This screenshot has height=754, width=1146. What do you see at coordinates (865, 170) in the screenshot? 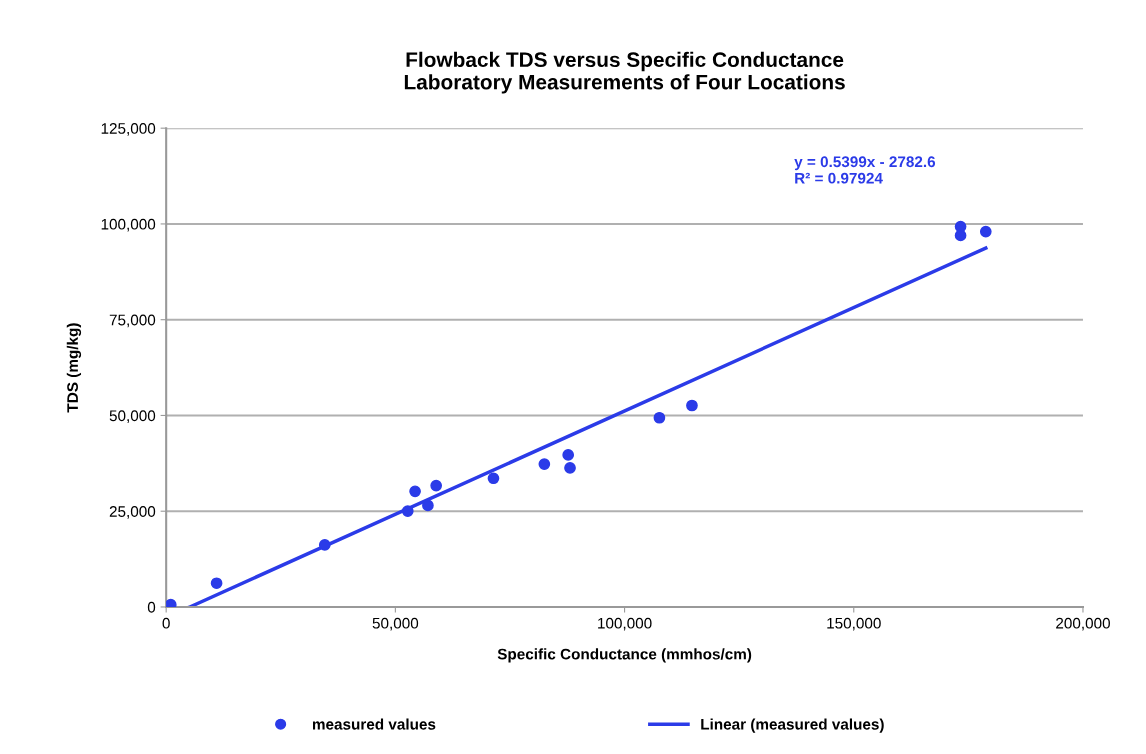
I see `annotation: y = 0.5399x - 2782.6 R² = 0.97924` at bounding box center [865, 170].